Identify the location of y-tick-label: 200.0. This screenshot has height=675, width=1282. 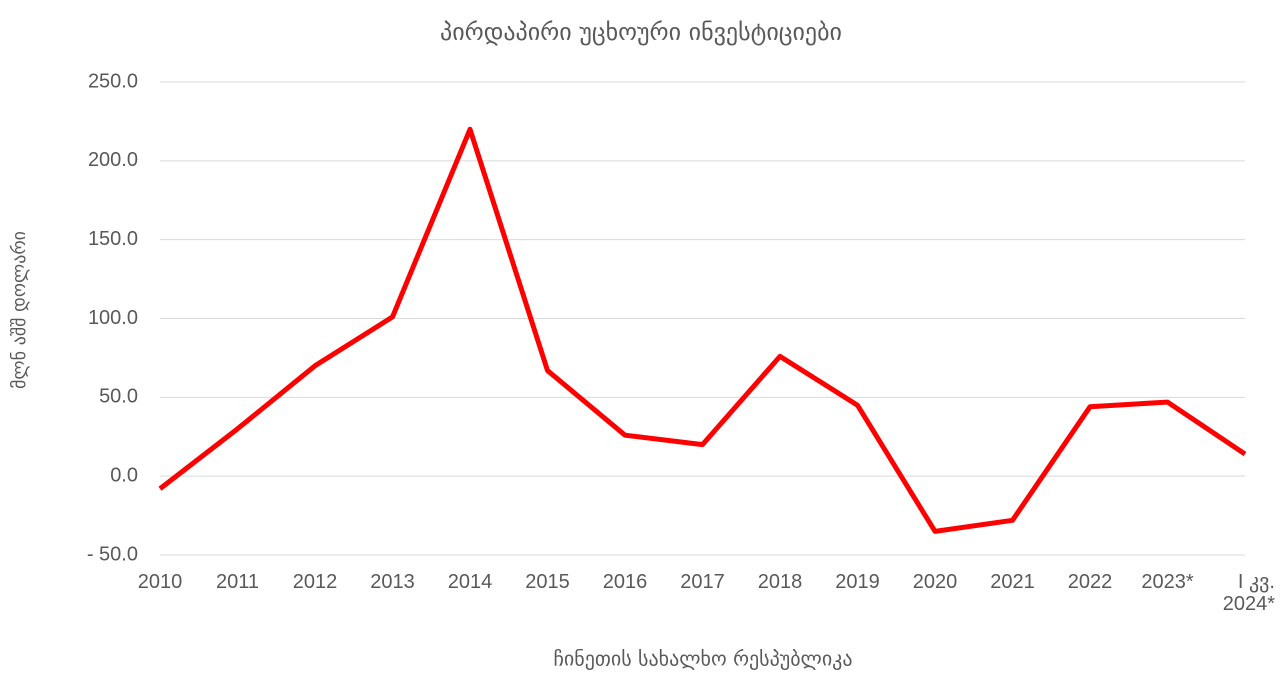
(113, 160).